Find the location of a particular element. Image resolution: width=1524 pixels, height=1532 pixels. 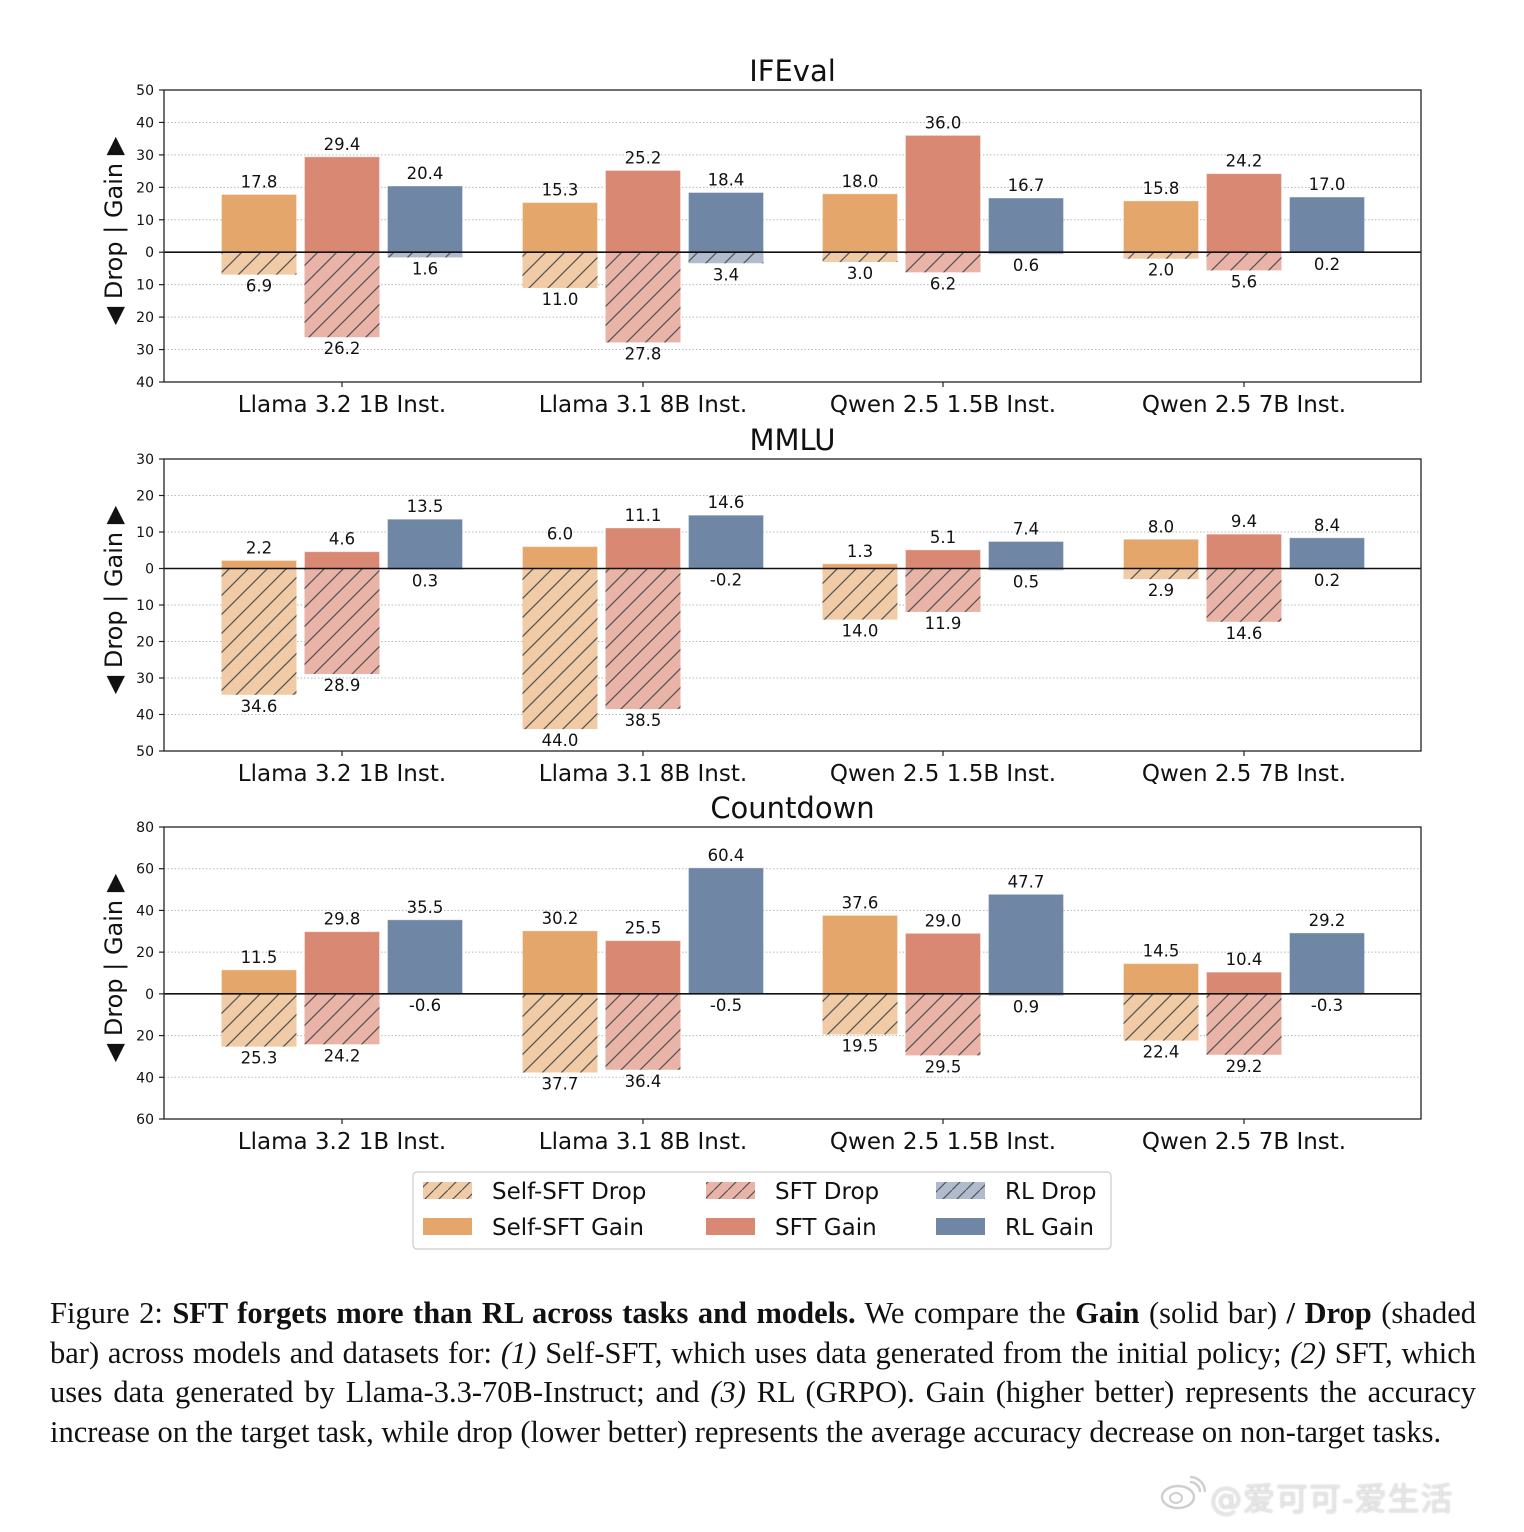

legend-item-self-sft-drop: Self-SFT Drop is located at coordinates (534, 1192).